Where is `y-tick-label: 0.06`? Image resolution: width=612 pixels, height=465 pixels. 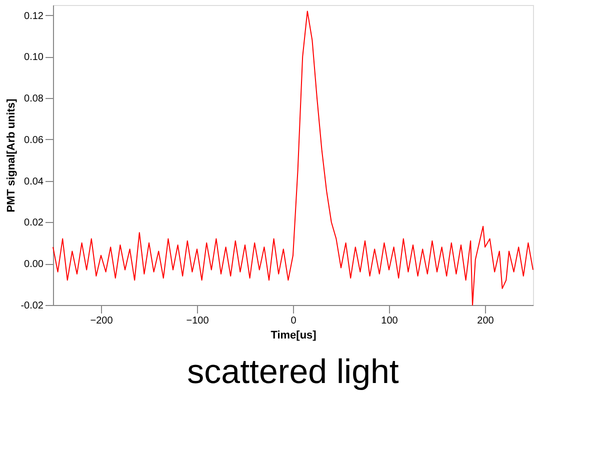
y-tick-label: 0.06 is located at coordinates (34, 140).